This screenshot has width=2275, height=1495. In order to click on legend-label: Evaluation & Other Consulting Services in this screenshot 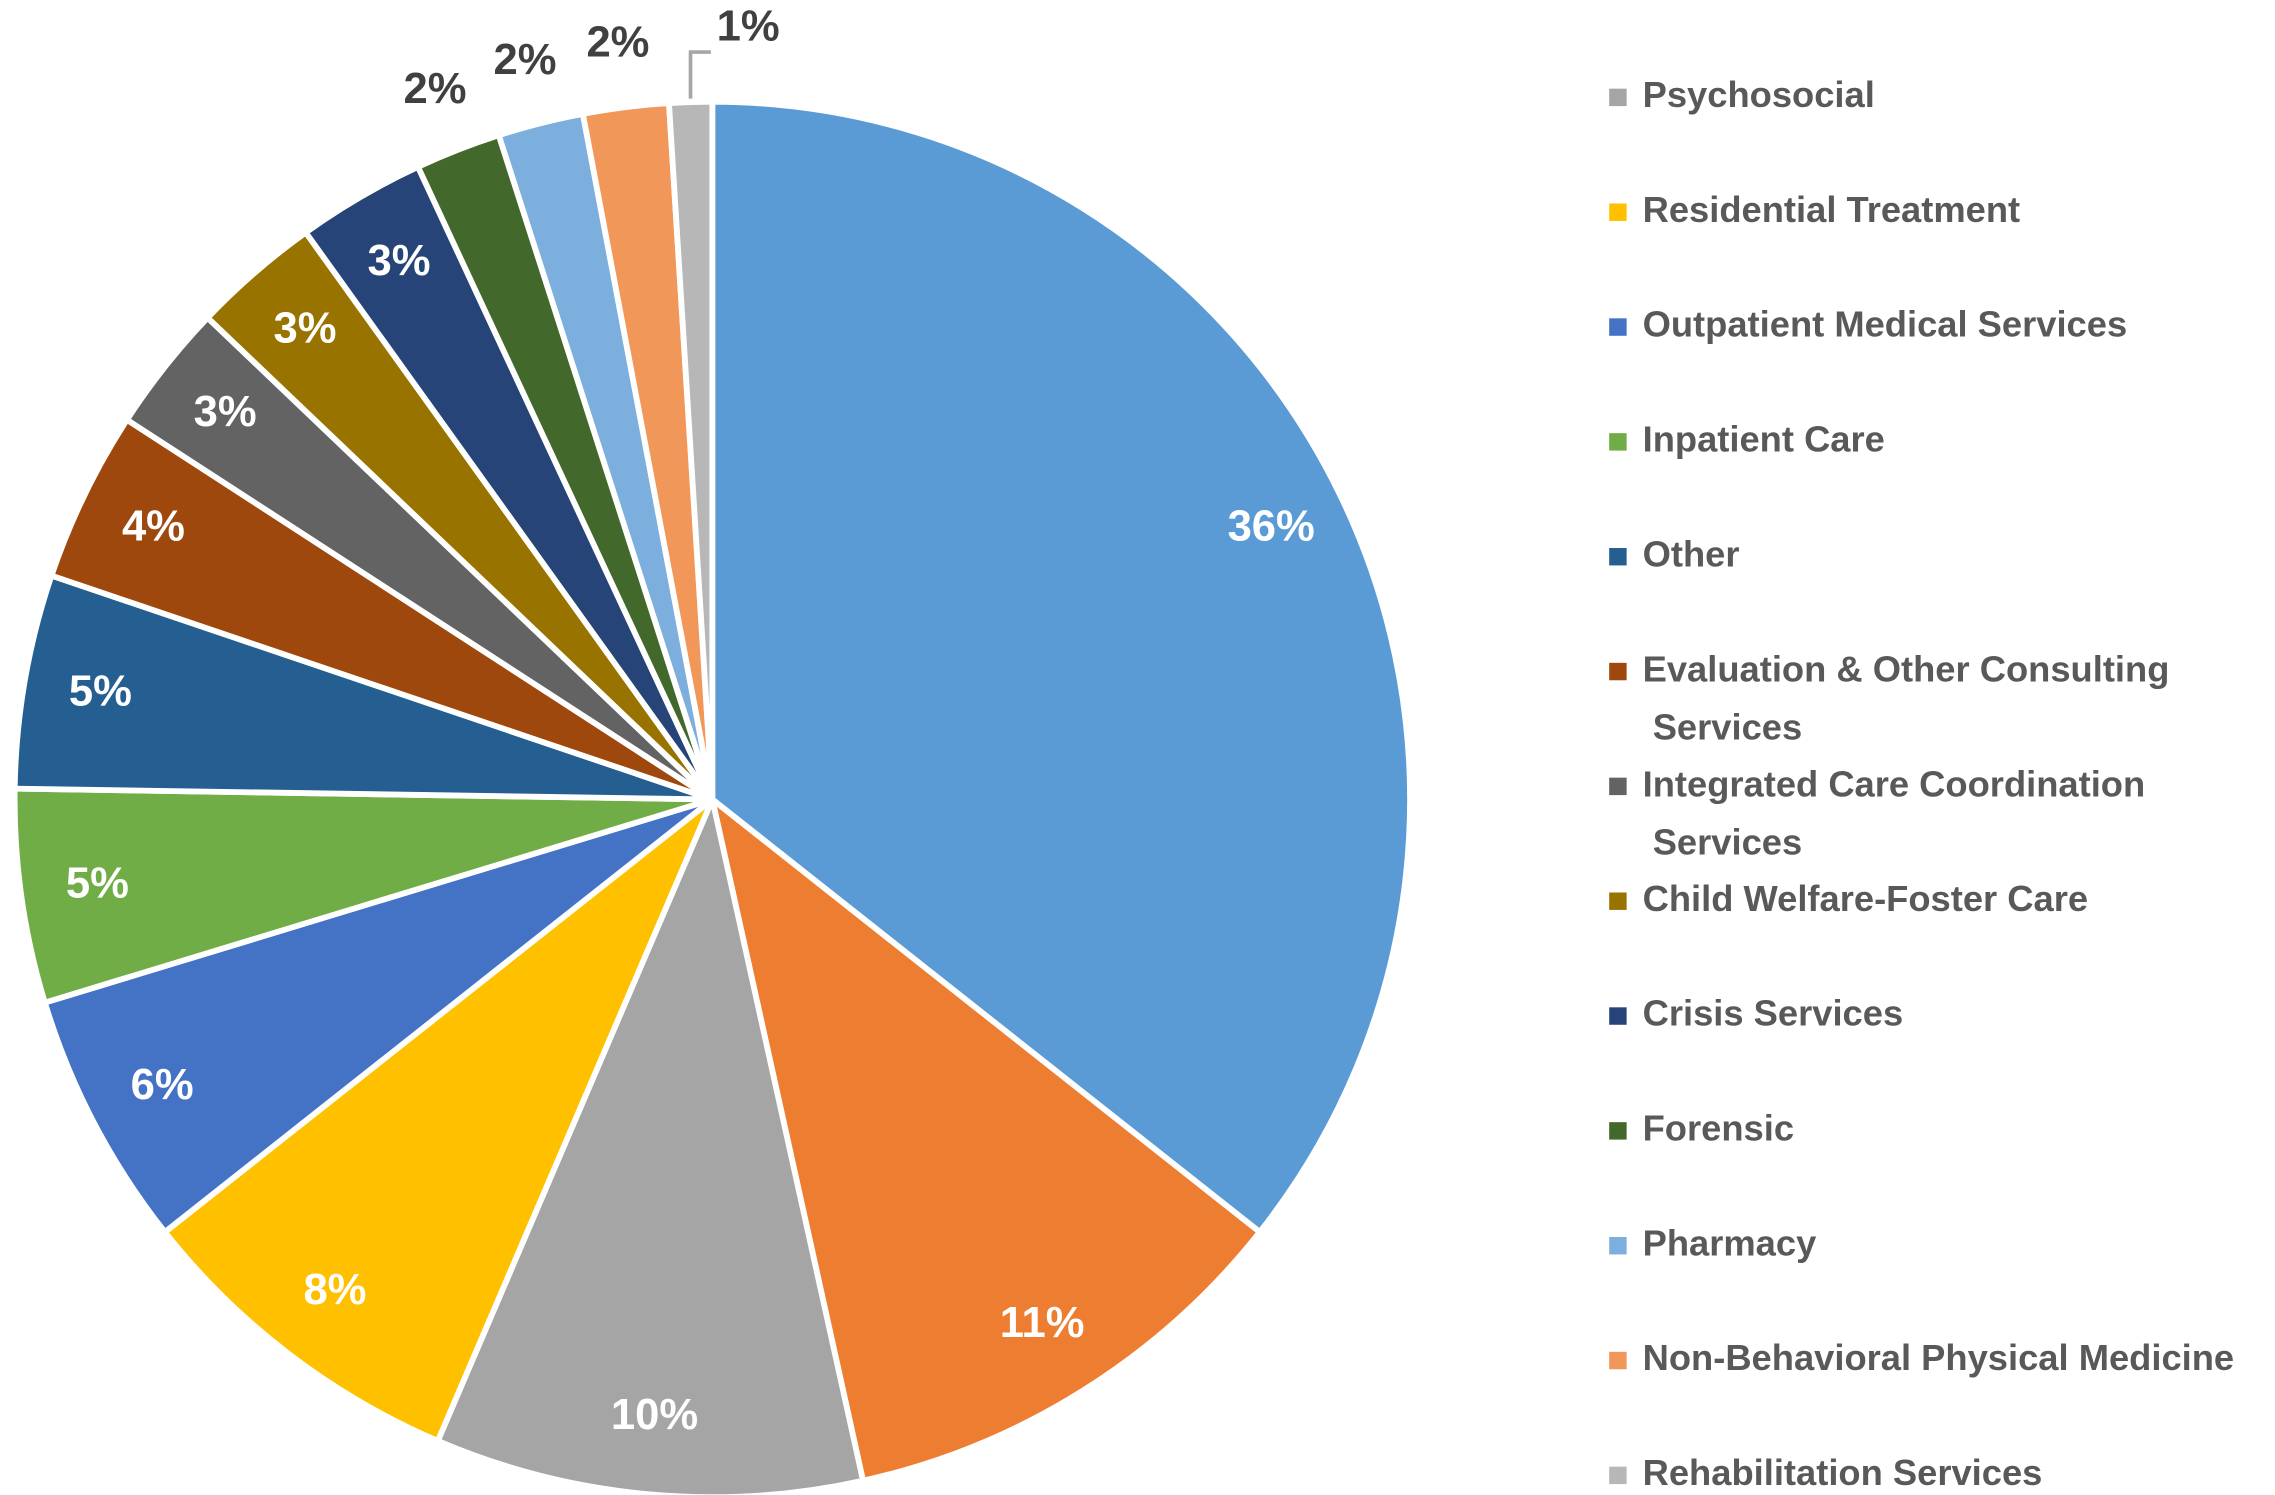, I will do `click(1906, 697)`.